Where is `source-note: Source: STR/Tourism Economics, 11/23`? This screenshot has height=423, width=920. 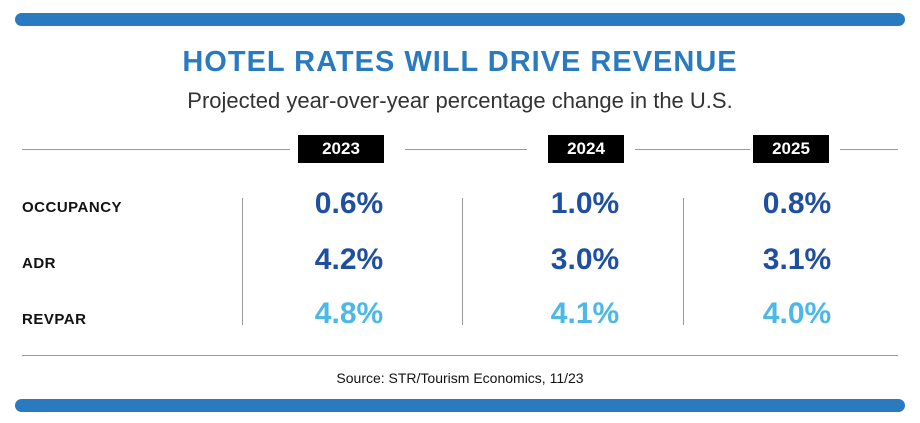 source-note: Source: STR/Tourism Economics, 11/23 is located at coordinates (460, 378).